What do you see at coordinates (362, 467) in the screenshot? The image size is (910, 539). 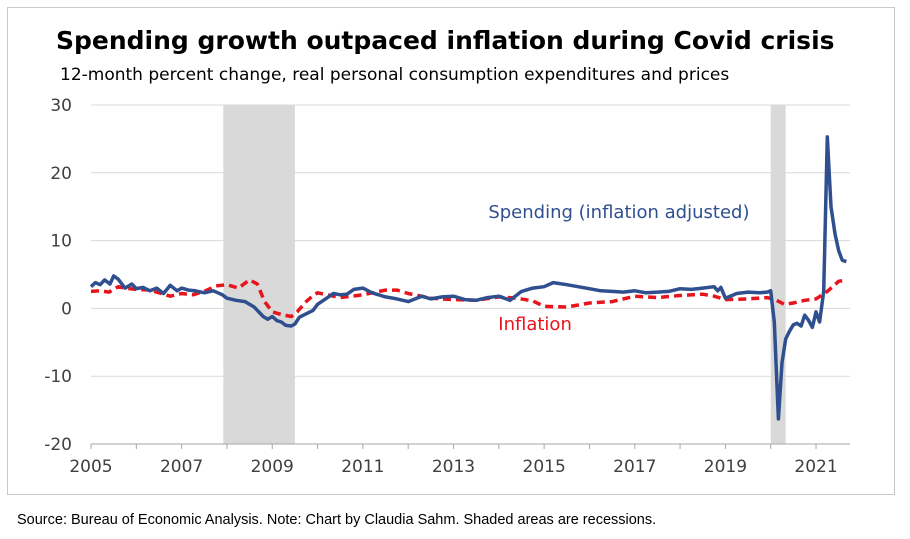 I see `x-tick-label: 2011` at bounding box center [362, 467].